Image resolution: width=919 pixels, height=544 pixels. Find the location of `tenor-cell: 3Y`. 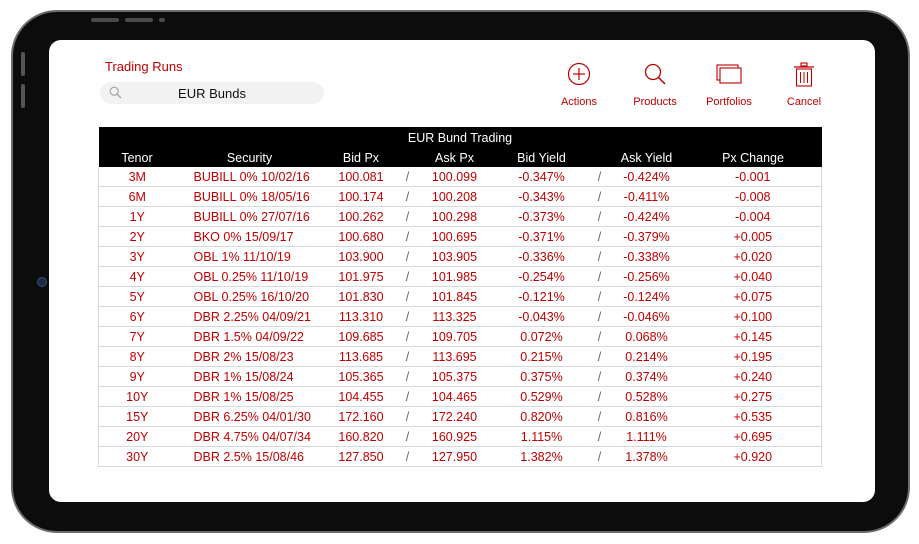

tenor-cell: 3Y is located at coordinates (137, 256).